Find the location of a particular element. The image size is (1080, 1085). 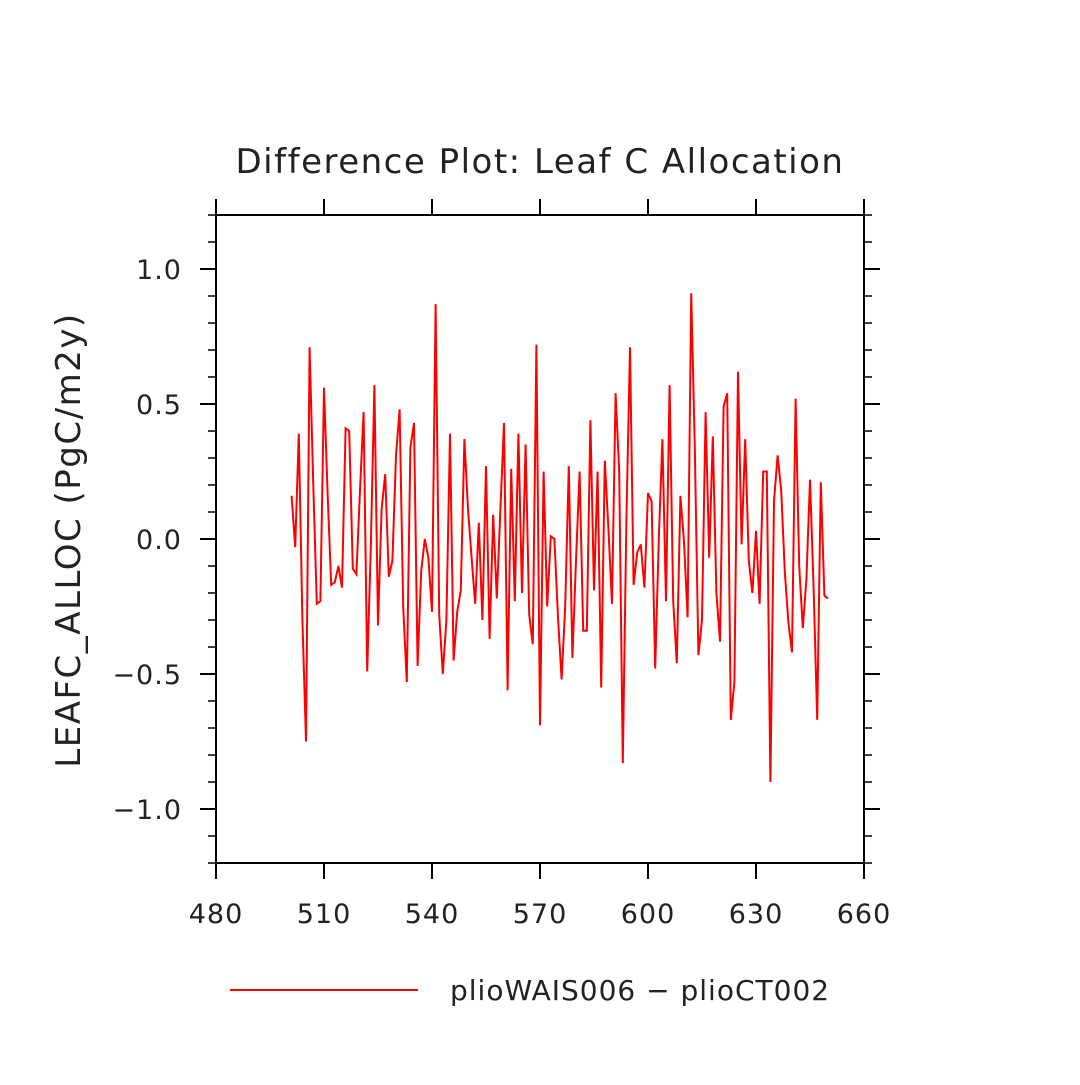

y-tick-label: 0.0 is located at coordinates (159, 540).